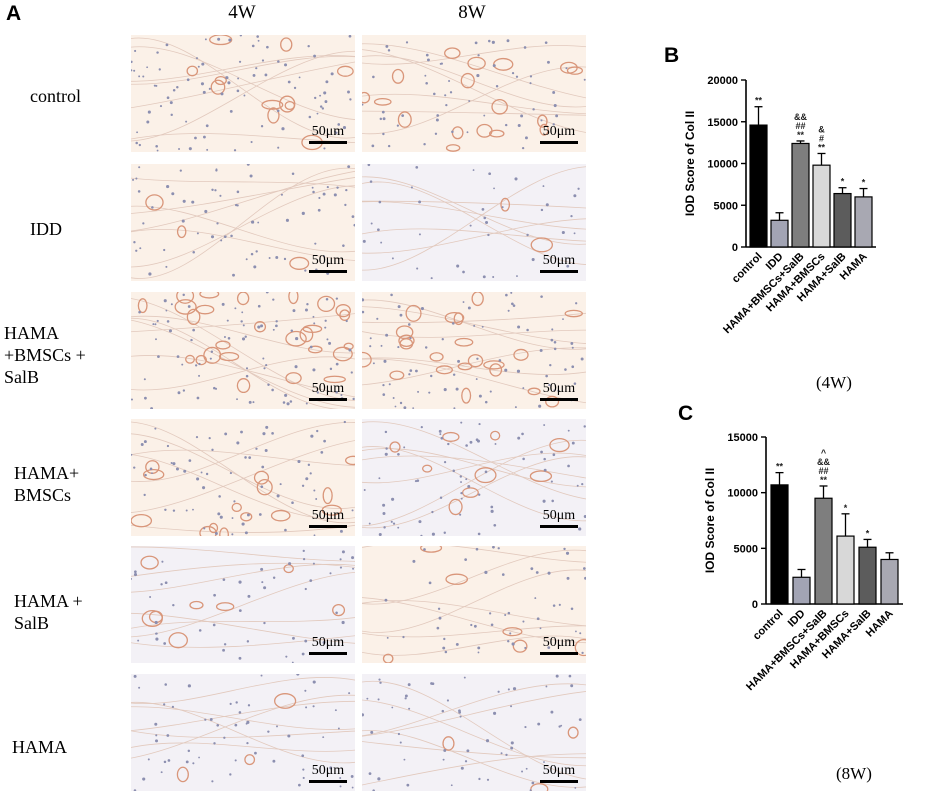  Describe the element at coordinates (472, 12) in the screenshot. I see `column-header-8w: 8W` at that location.